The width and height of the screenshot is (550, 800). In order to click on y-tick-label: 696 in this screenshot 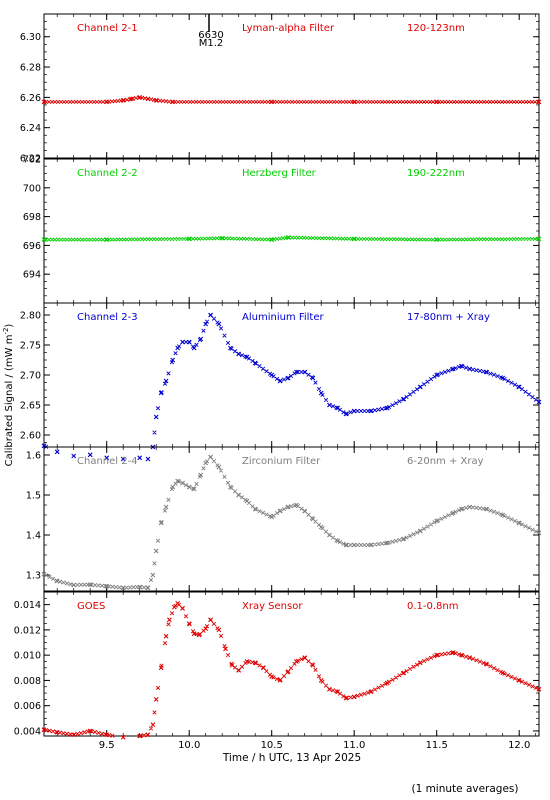, I will do `click(32, 246)`.